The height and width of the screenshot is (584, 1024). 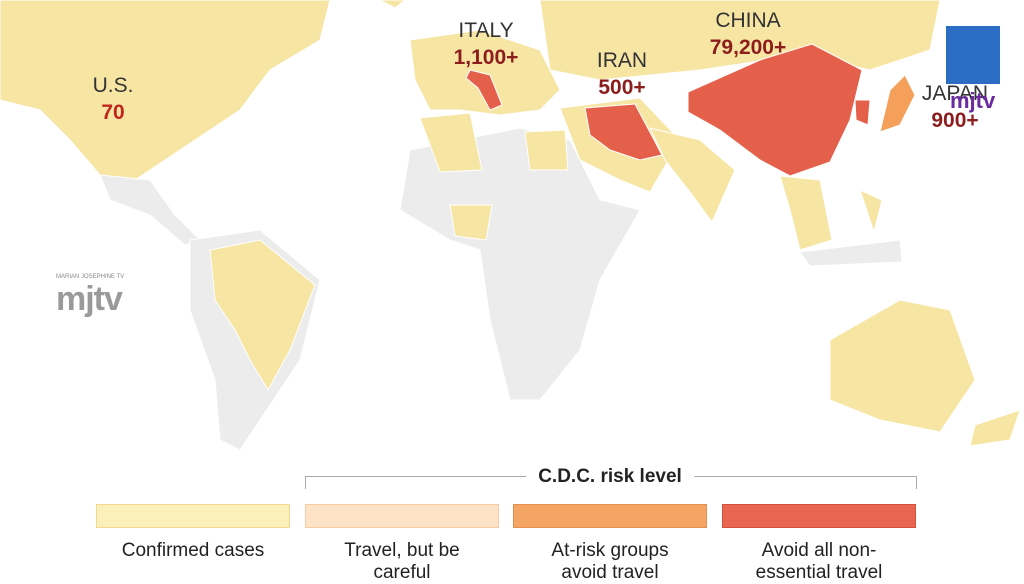 What do you see at coordinates (150, 210) in the screenshot?
I see `central-america` at bounding box center [150, 210].